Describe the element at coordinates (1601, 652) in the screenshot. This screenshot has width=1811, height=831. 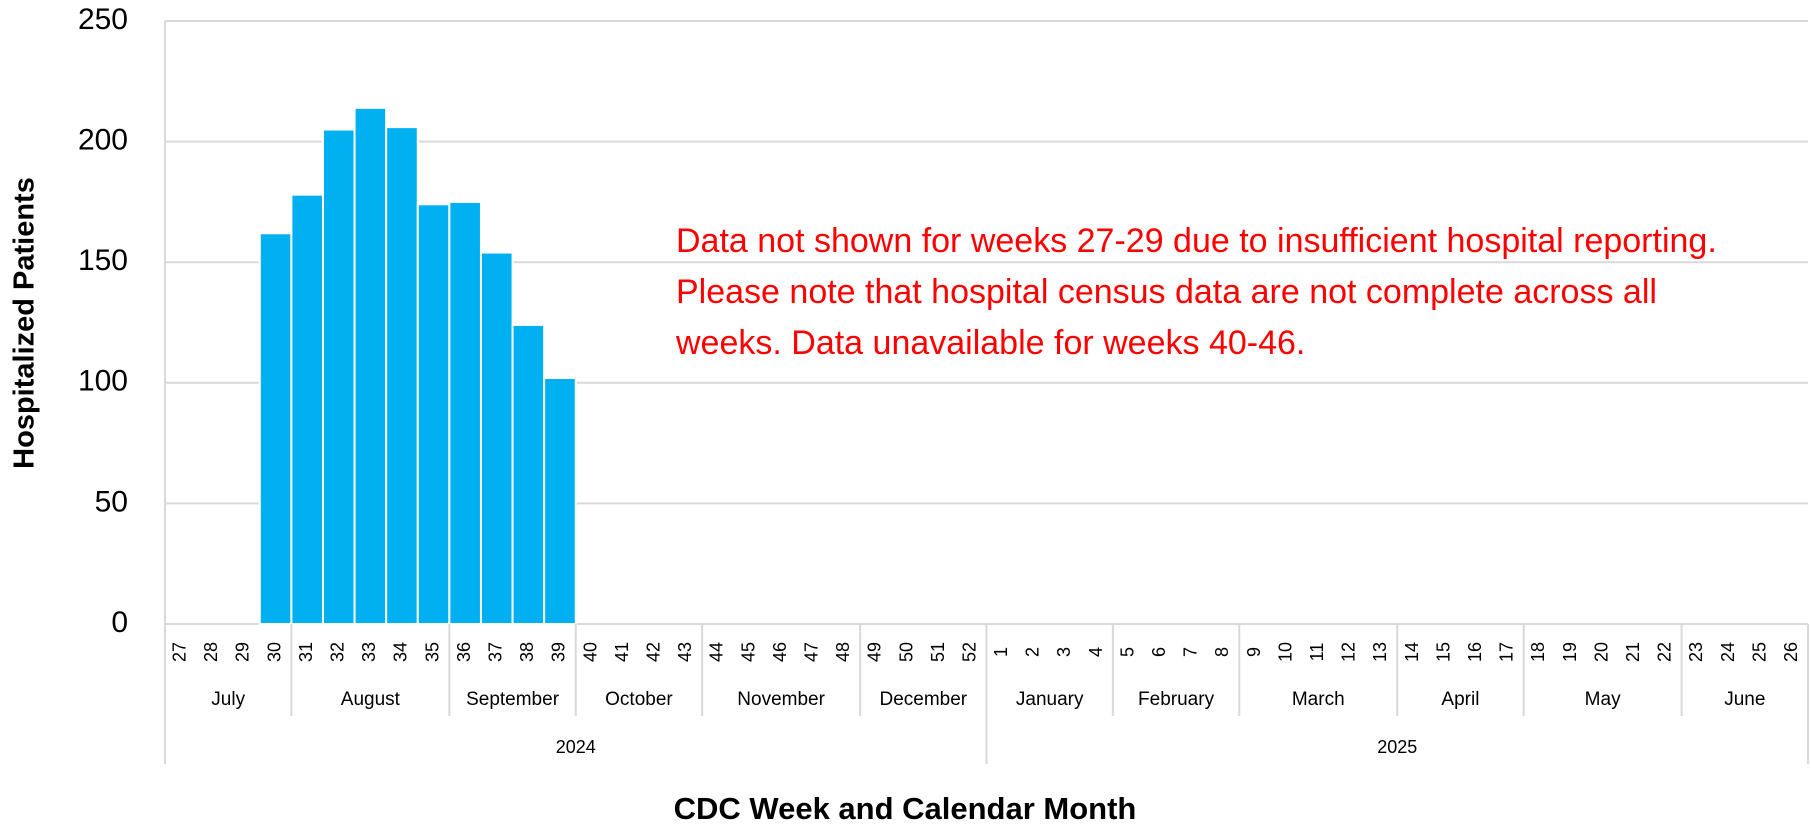
I see `x-tick-label: 20` at that location.